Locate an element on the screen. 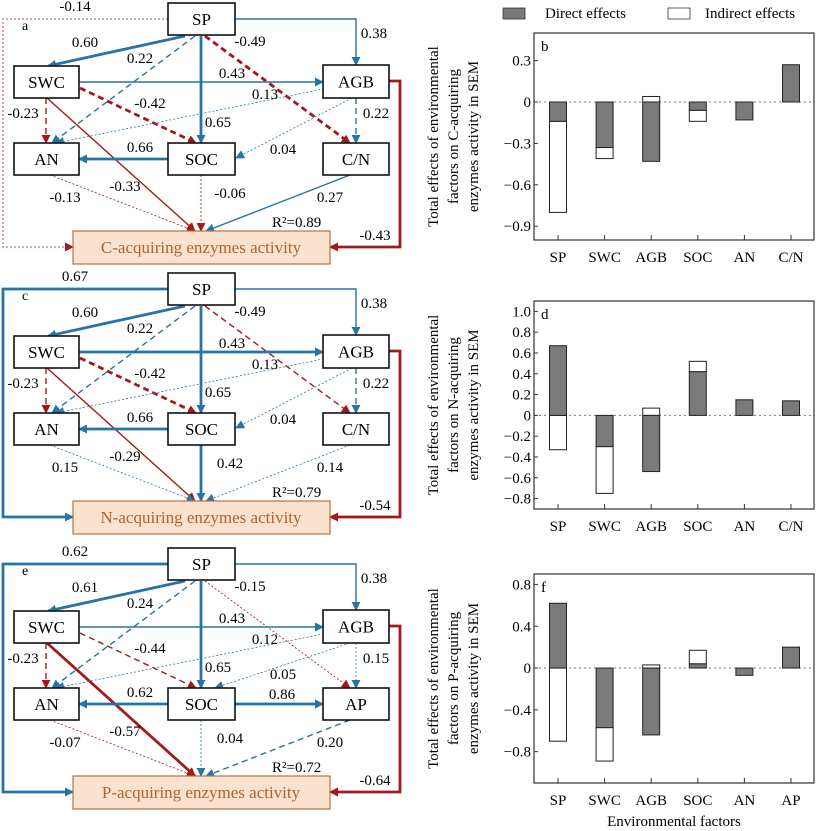  plot-frame is located at coordinates (674, 405).